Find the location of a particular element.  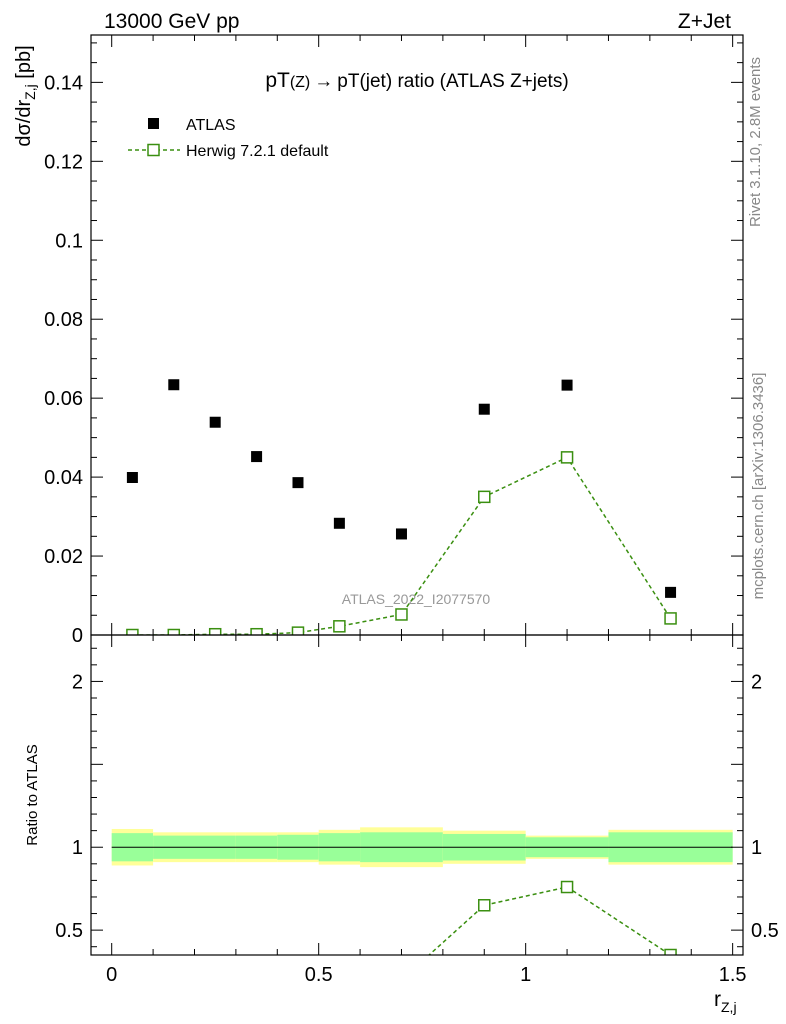

rivet-label: Rivet 3.1.10, 2.8M events is located at coordinates (755, 142).